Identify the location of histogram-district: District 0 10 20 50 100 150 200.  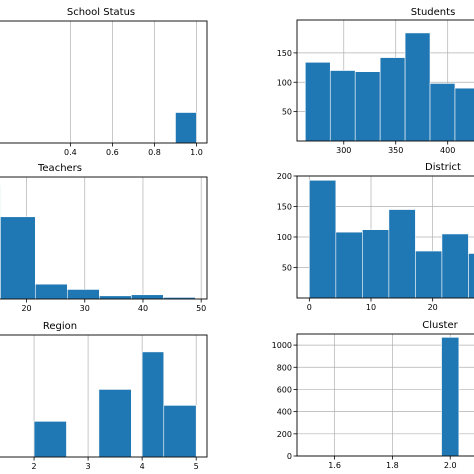
(375, 237).